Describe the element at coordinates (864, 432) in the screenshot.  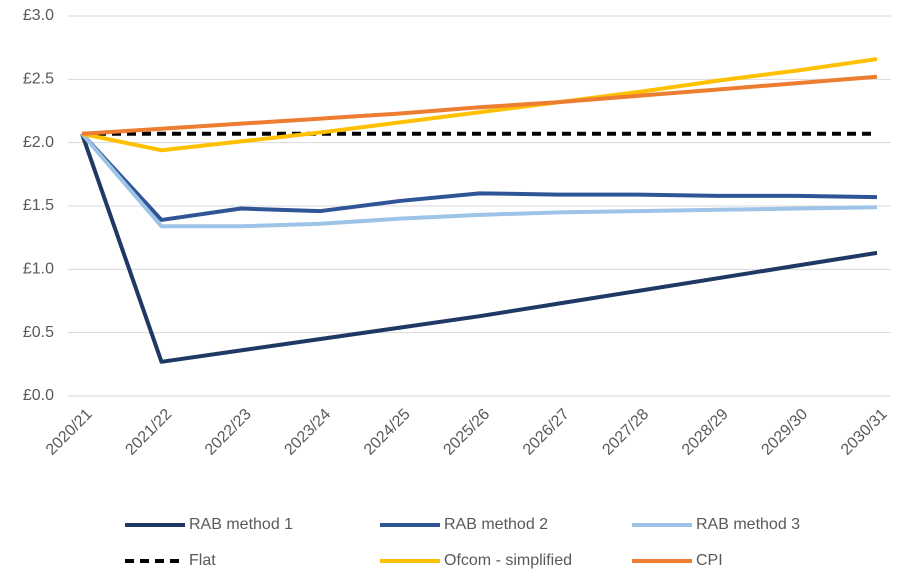
I see `x-tick-label: 2030/31` at that location.